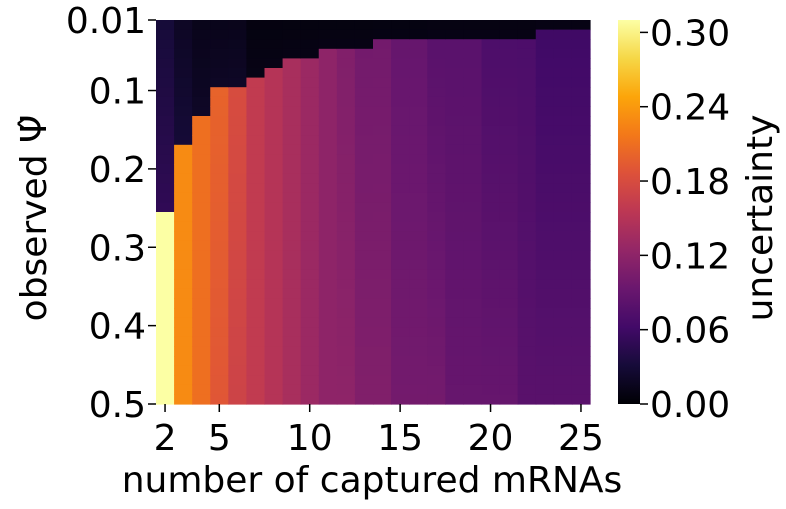 Image resolution: width=786 pixels, height=509 pixels. Describe the element at coordinates (117, 170) in the screenshot. I see `y-tick-label: 0.2` at that location.